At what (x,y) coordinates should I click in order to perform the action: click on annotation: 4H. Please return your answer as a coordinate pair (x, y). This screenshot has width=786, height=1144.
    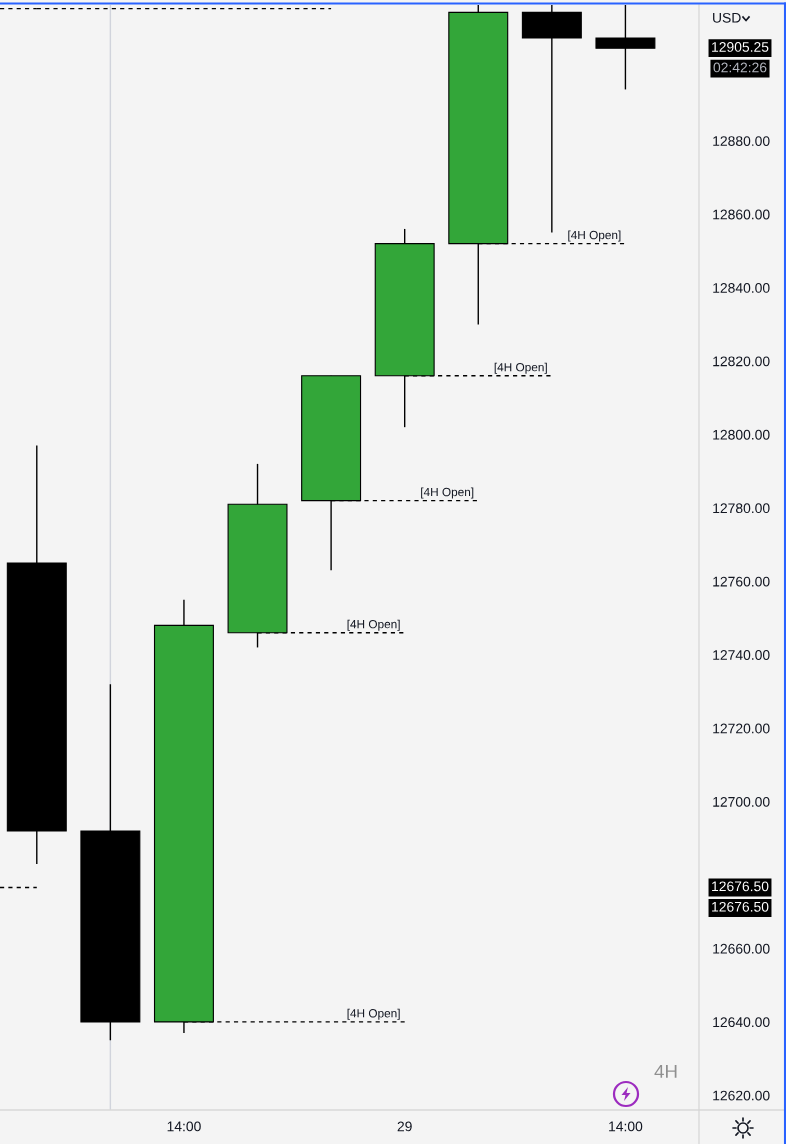
    Looking at the image, I should click on (665, 1071).